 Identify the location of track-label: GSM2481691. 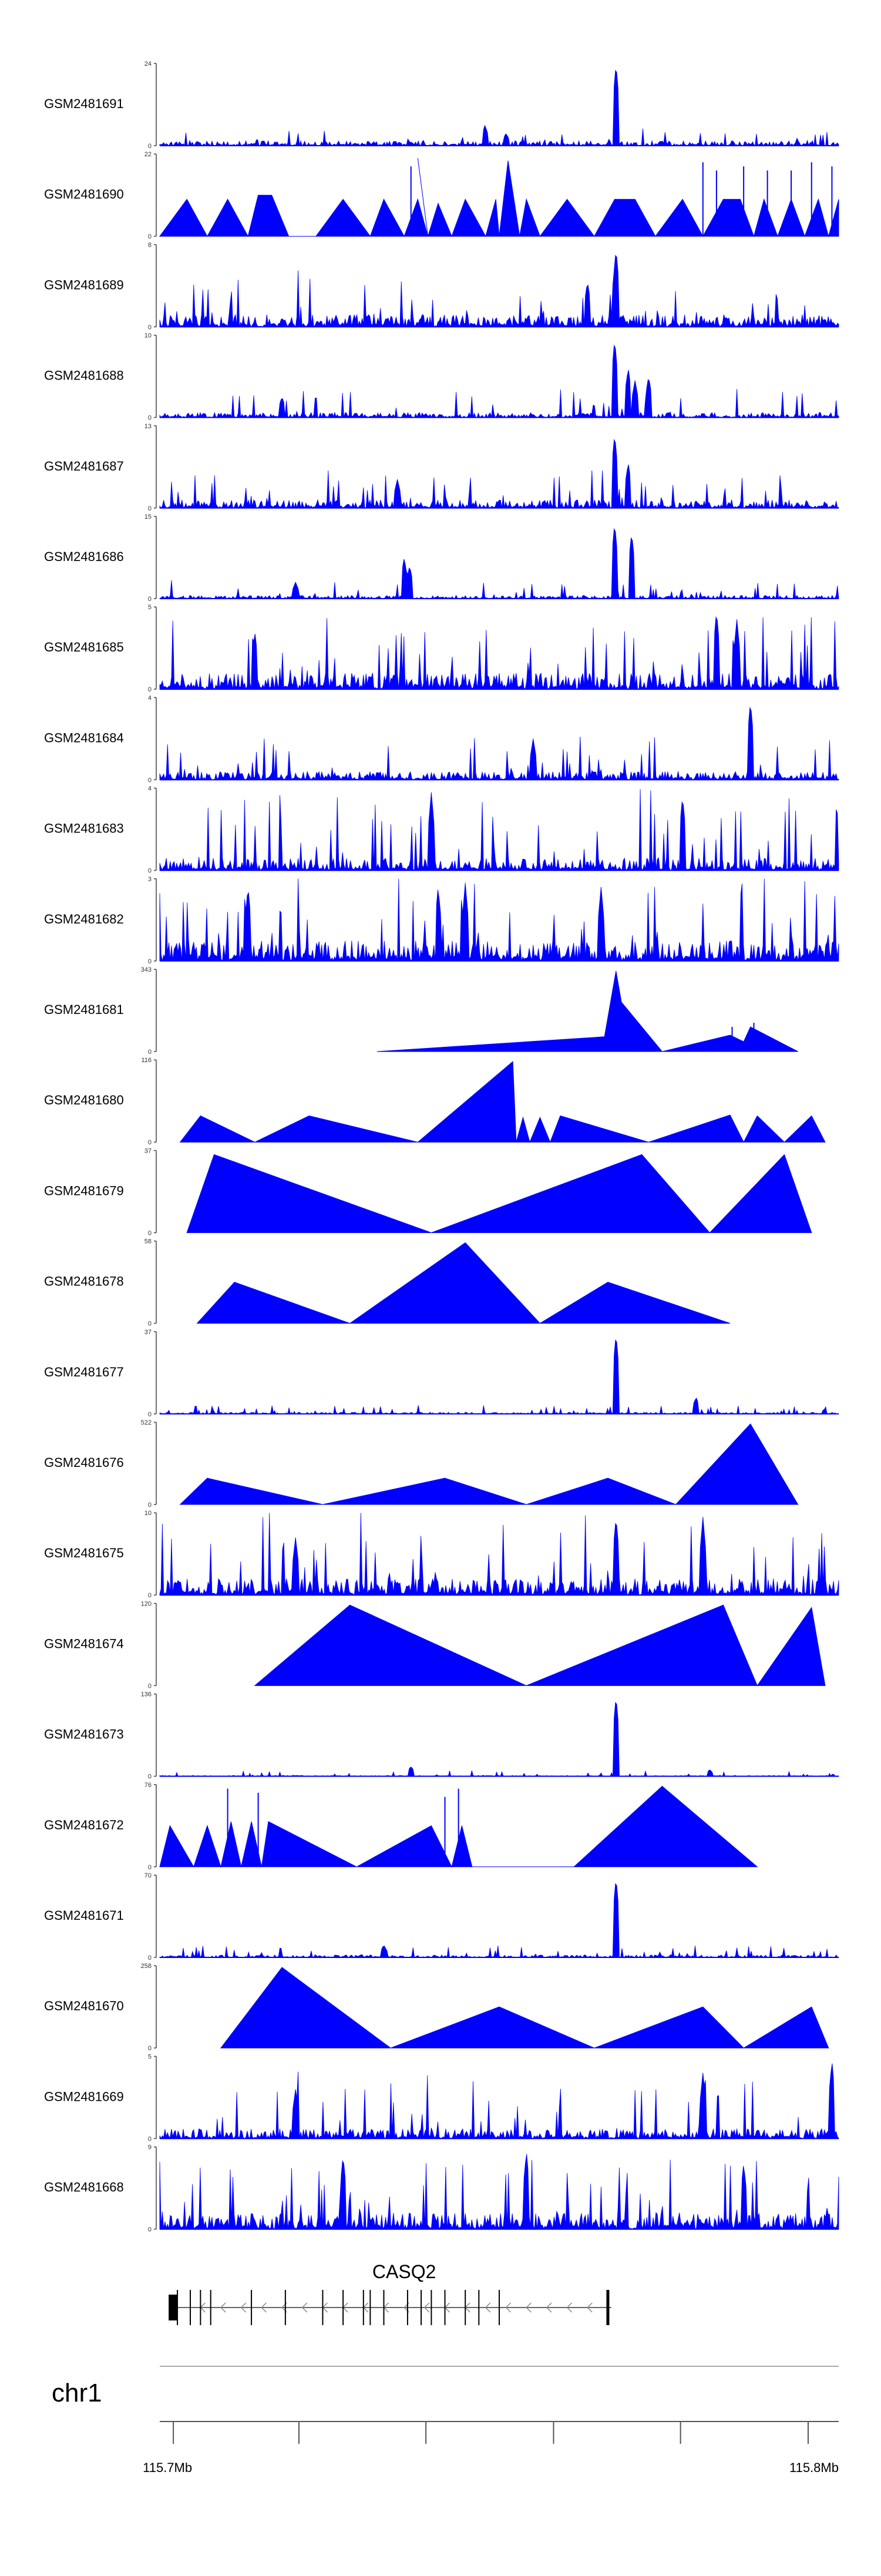
(84, 104).